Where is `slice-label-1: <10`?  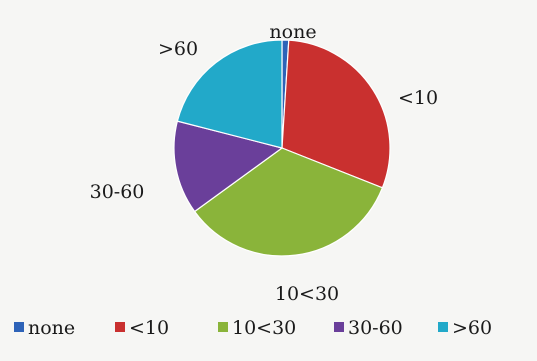
slice-label-1: <10 is located at coordinates (418, 98).